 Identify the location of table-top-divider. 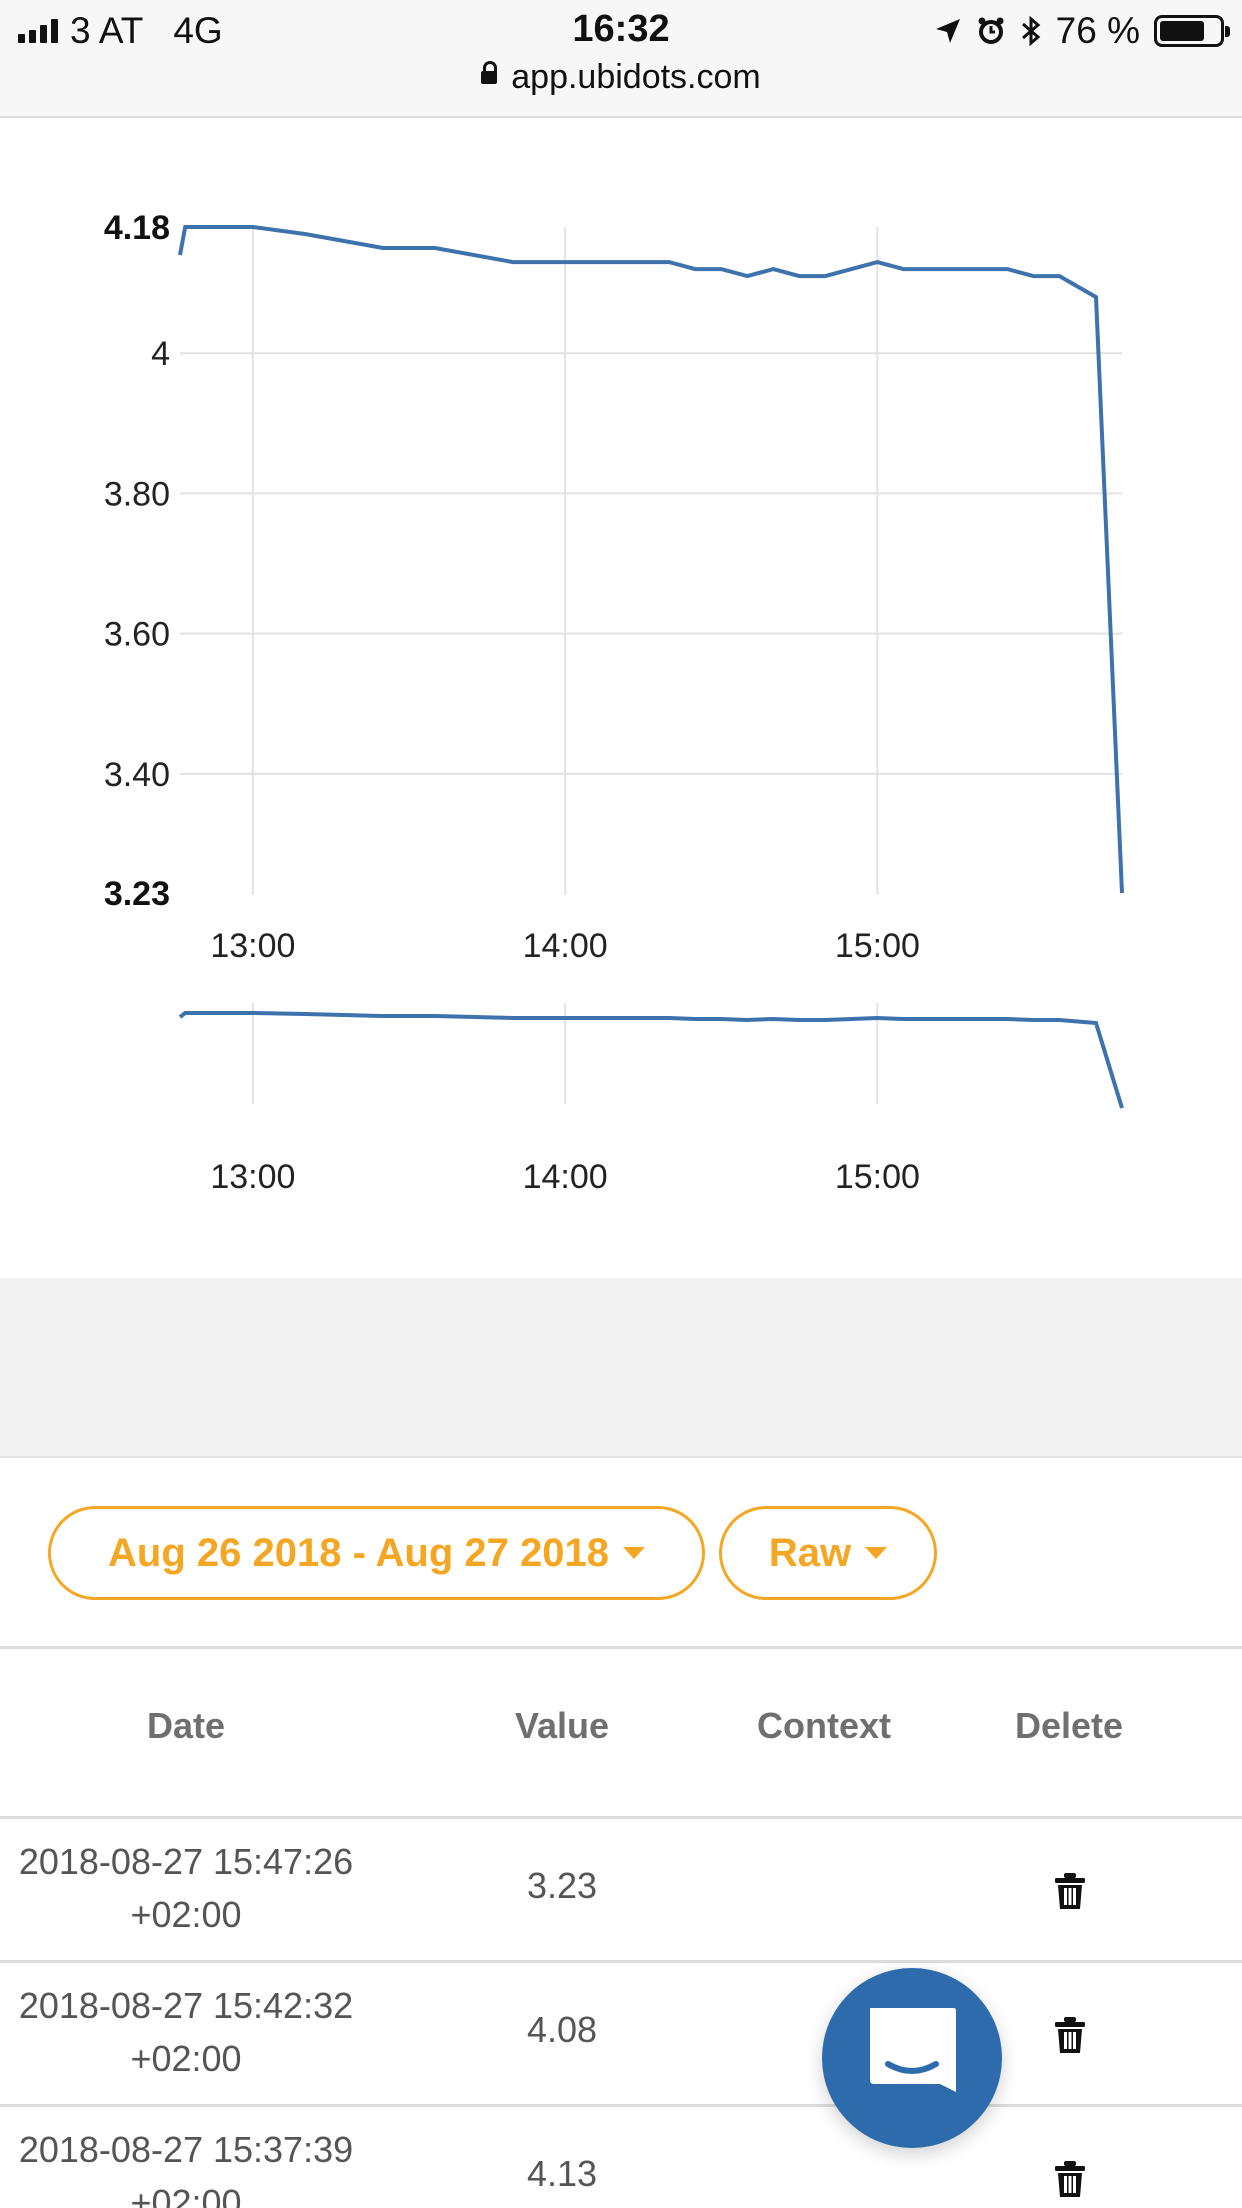
(621, 1647).